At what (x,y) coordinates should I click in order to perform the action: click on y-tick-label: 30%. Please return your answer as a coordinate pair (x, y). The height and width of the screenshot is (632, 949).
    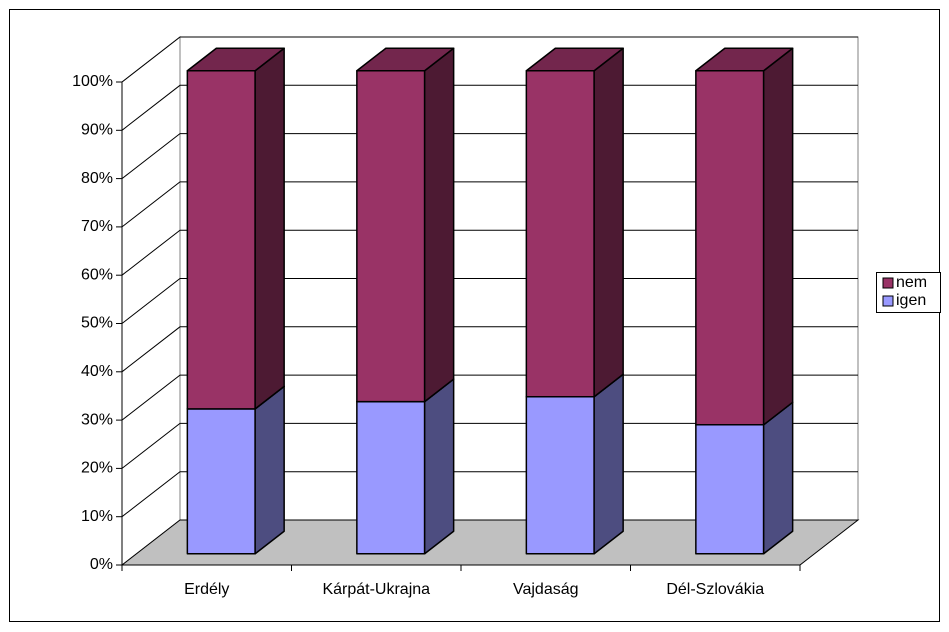
    Looking at the image, I should click on (97, 419).